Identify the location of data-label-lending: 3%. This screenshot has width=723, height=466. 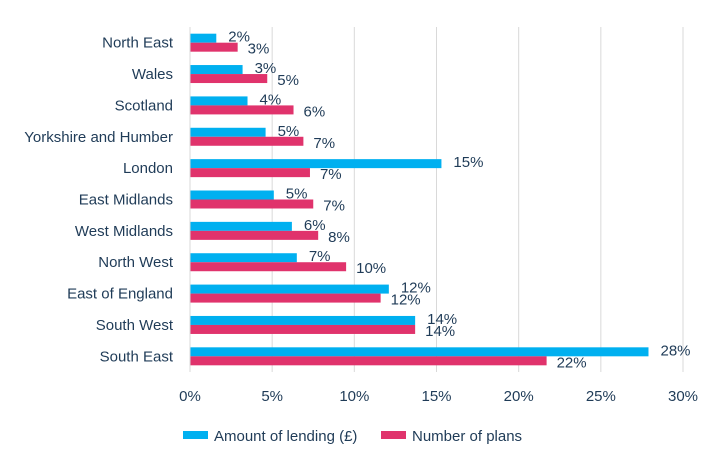
(266, 68).